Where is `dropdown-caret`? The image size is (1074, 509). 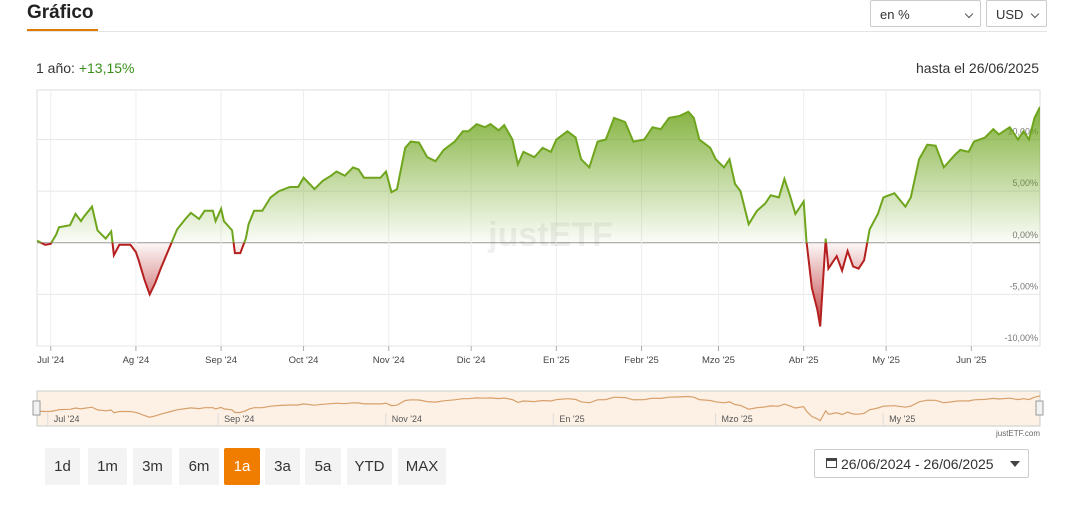 dropdown-caret is located at coordinates (1015, 464).